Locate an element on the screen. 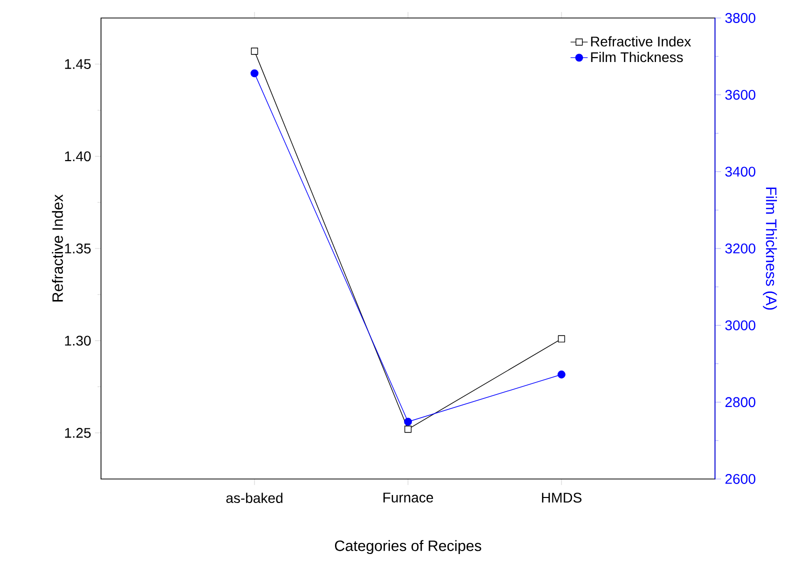 This screenshot has width=803, height=575. y-tick-label: 1.40 is located at coordinates (78, 156).